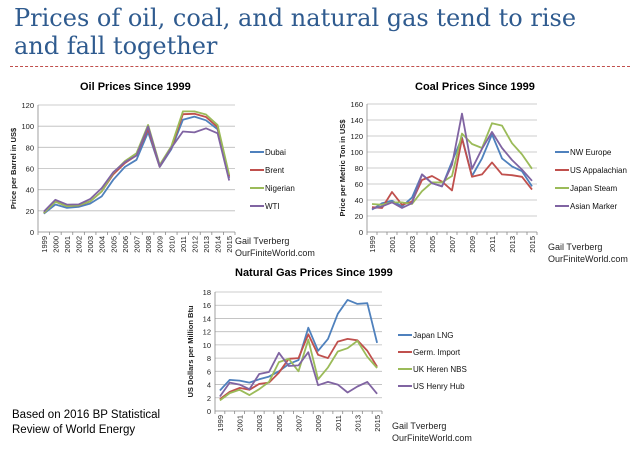 This screenshot has width=640, height=455. I want to click on legend-label: Asian Marker, so click(593, 206).